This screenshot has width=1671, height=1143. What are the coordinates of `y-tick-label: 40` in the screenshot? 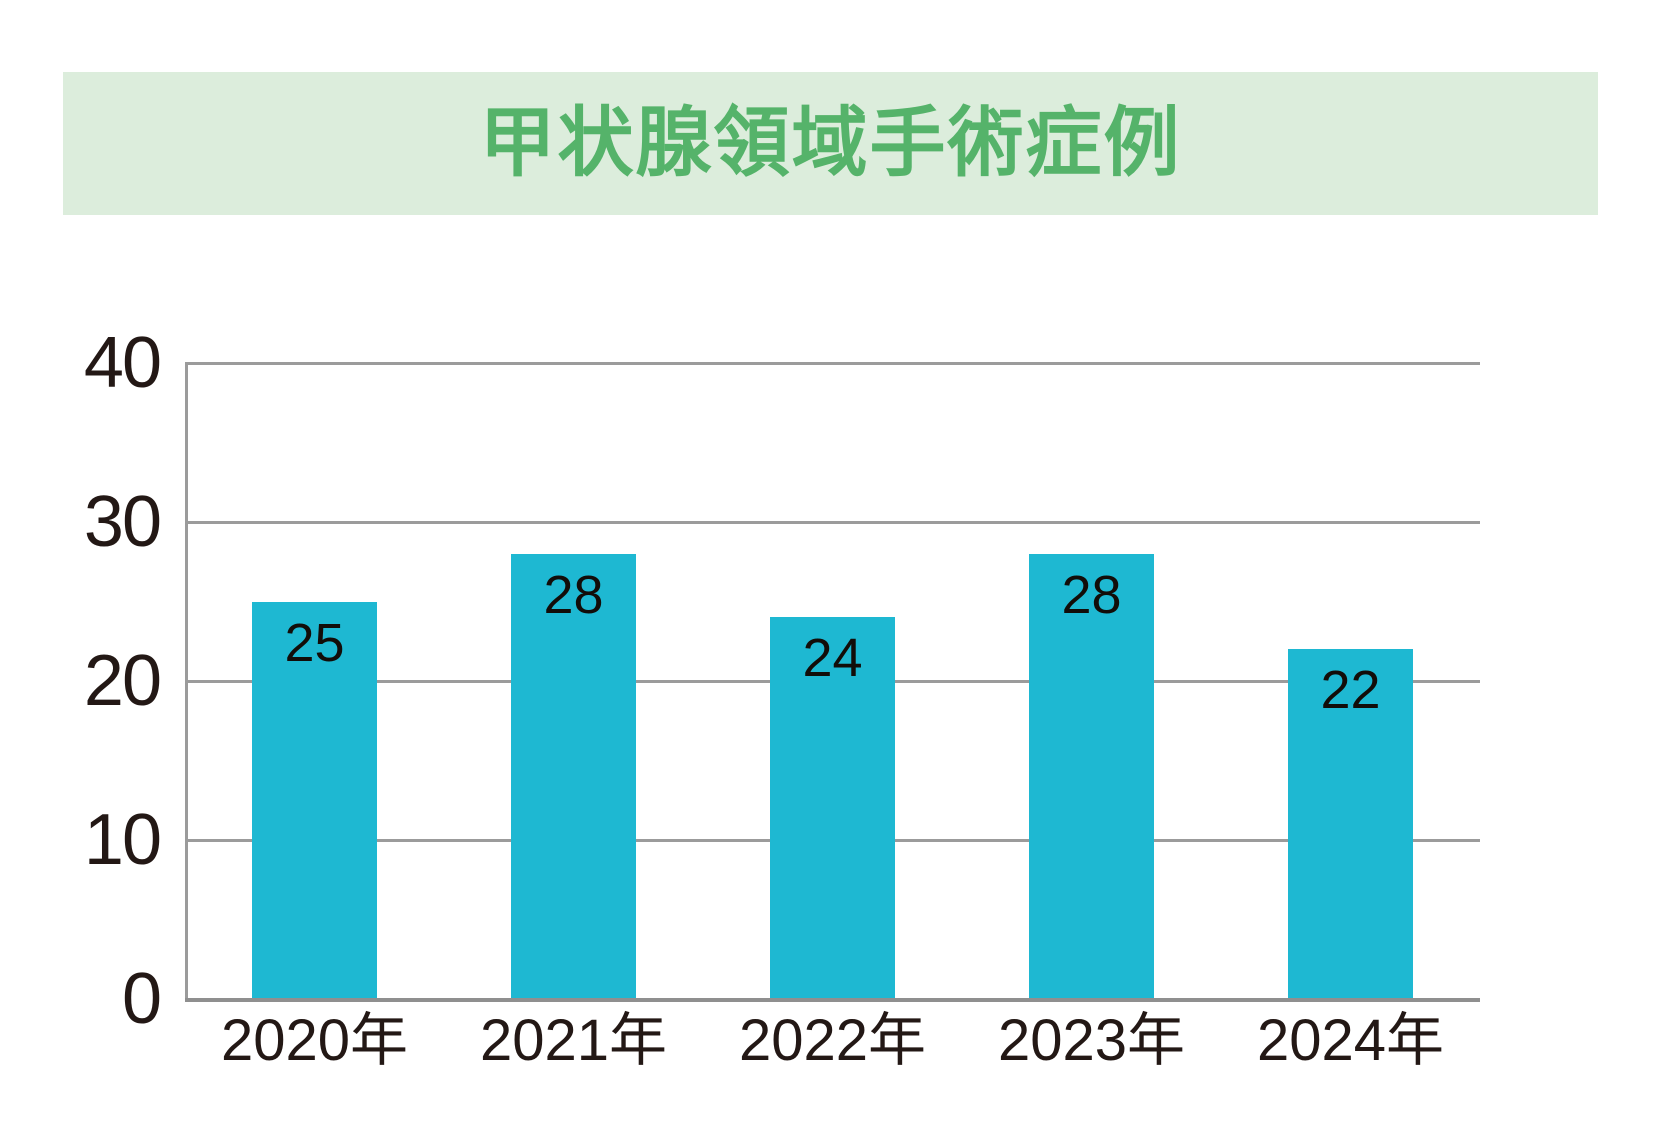 It's located at (122, 363).